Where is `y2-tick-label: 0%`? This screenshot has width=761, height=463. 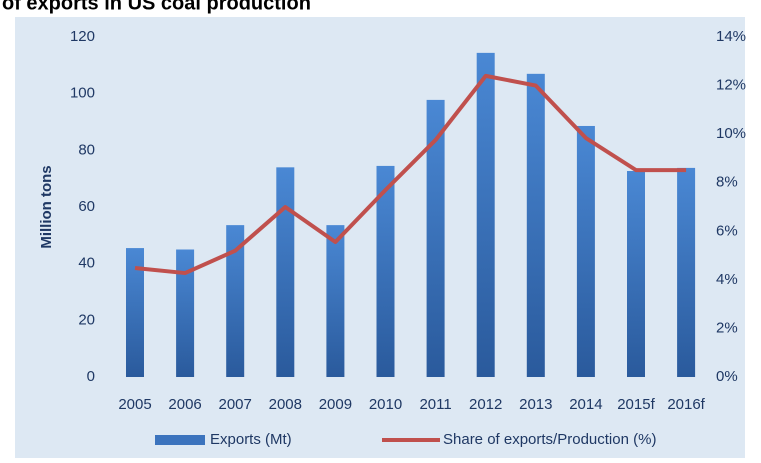
y2-tick-label: 0% is located at coordinates (727, 376).